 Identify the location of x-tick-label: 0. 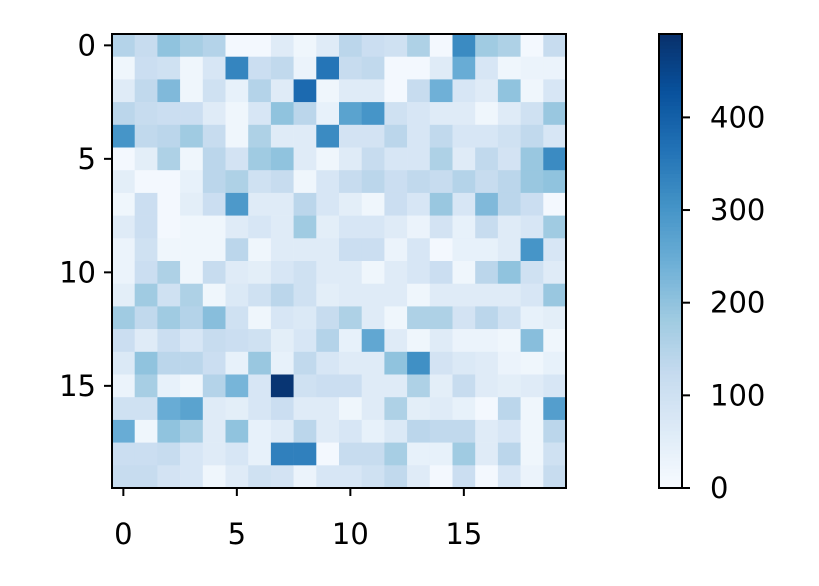
(123, 534).